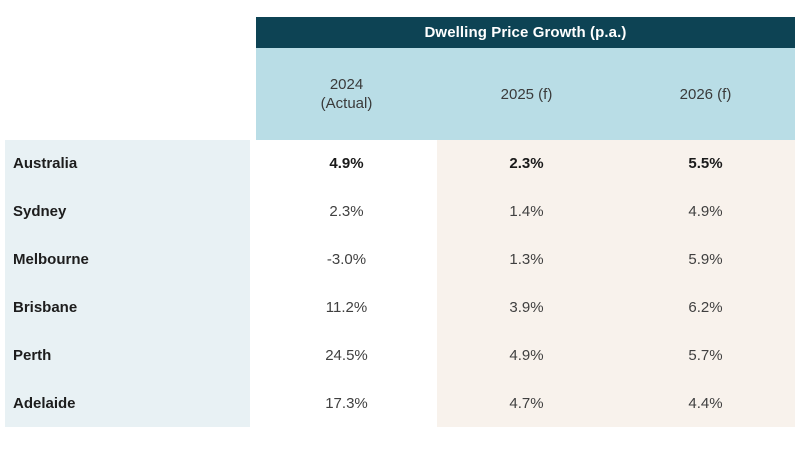 This screenshot has width=800, height=450. I want to click on value-2025: 4.7%, so click(526, 403).